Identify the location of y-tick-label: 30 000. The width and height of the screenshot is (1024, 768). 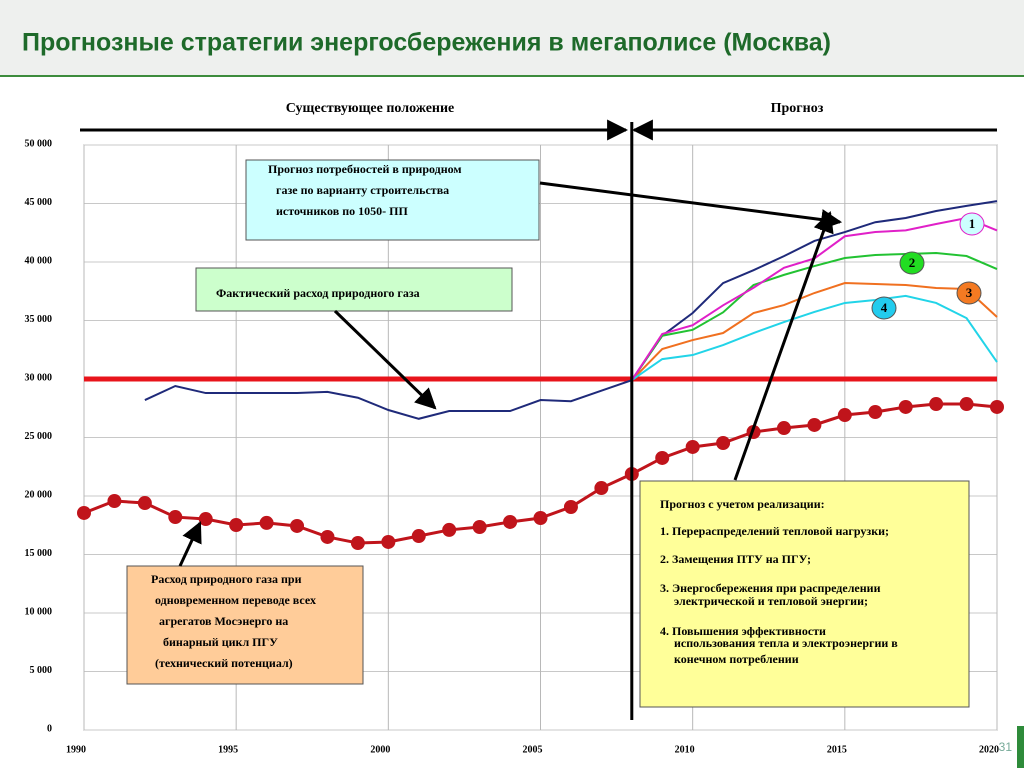
(39, 377).